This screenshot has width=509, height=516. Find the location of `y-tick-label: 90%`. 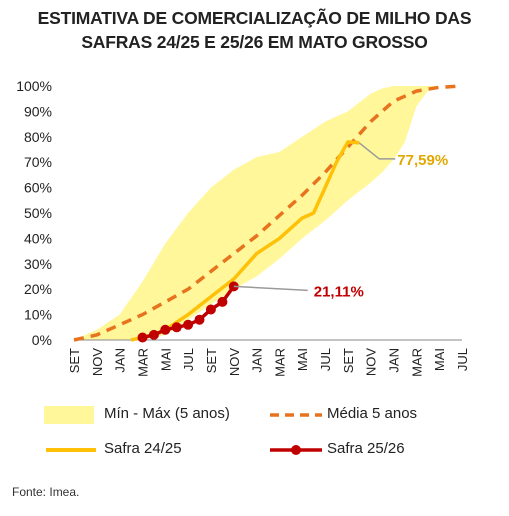

y-tick-label: 90% is located at coordinates (38, 111).